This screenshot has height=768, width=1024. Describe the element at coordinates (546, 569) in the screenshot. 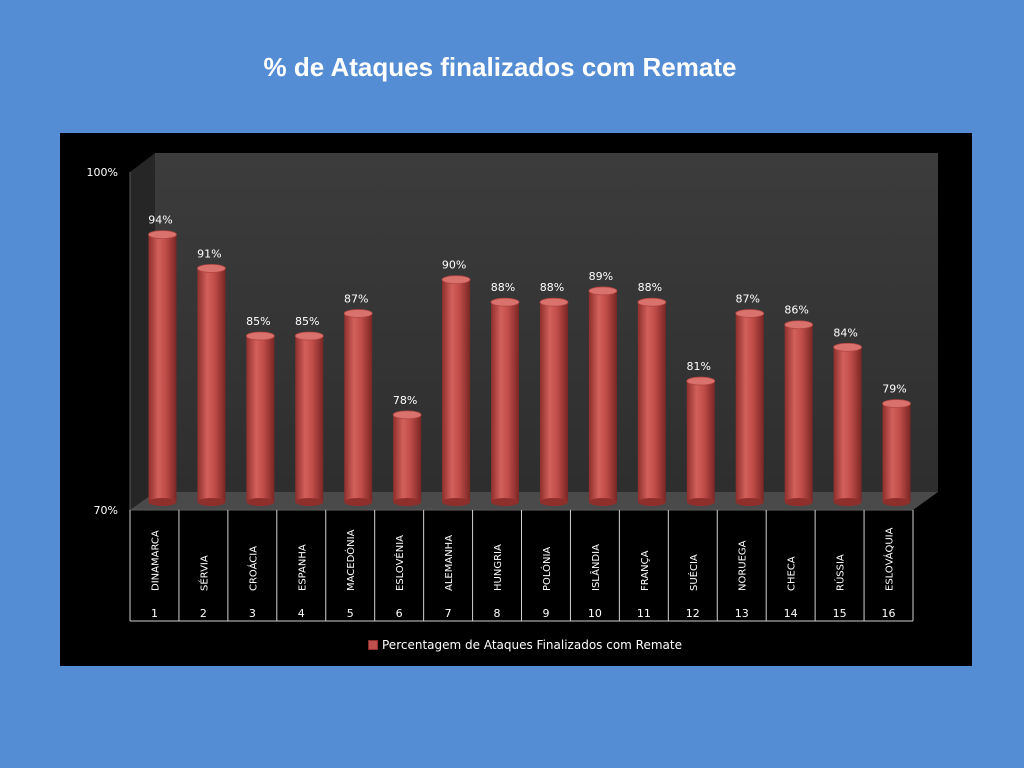

I see `category-label: POLÓNIA` at that location.